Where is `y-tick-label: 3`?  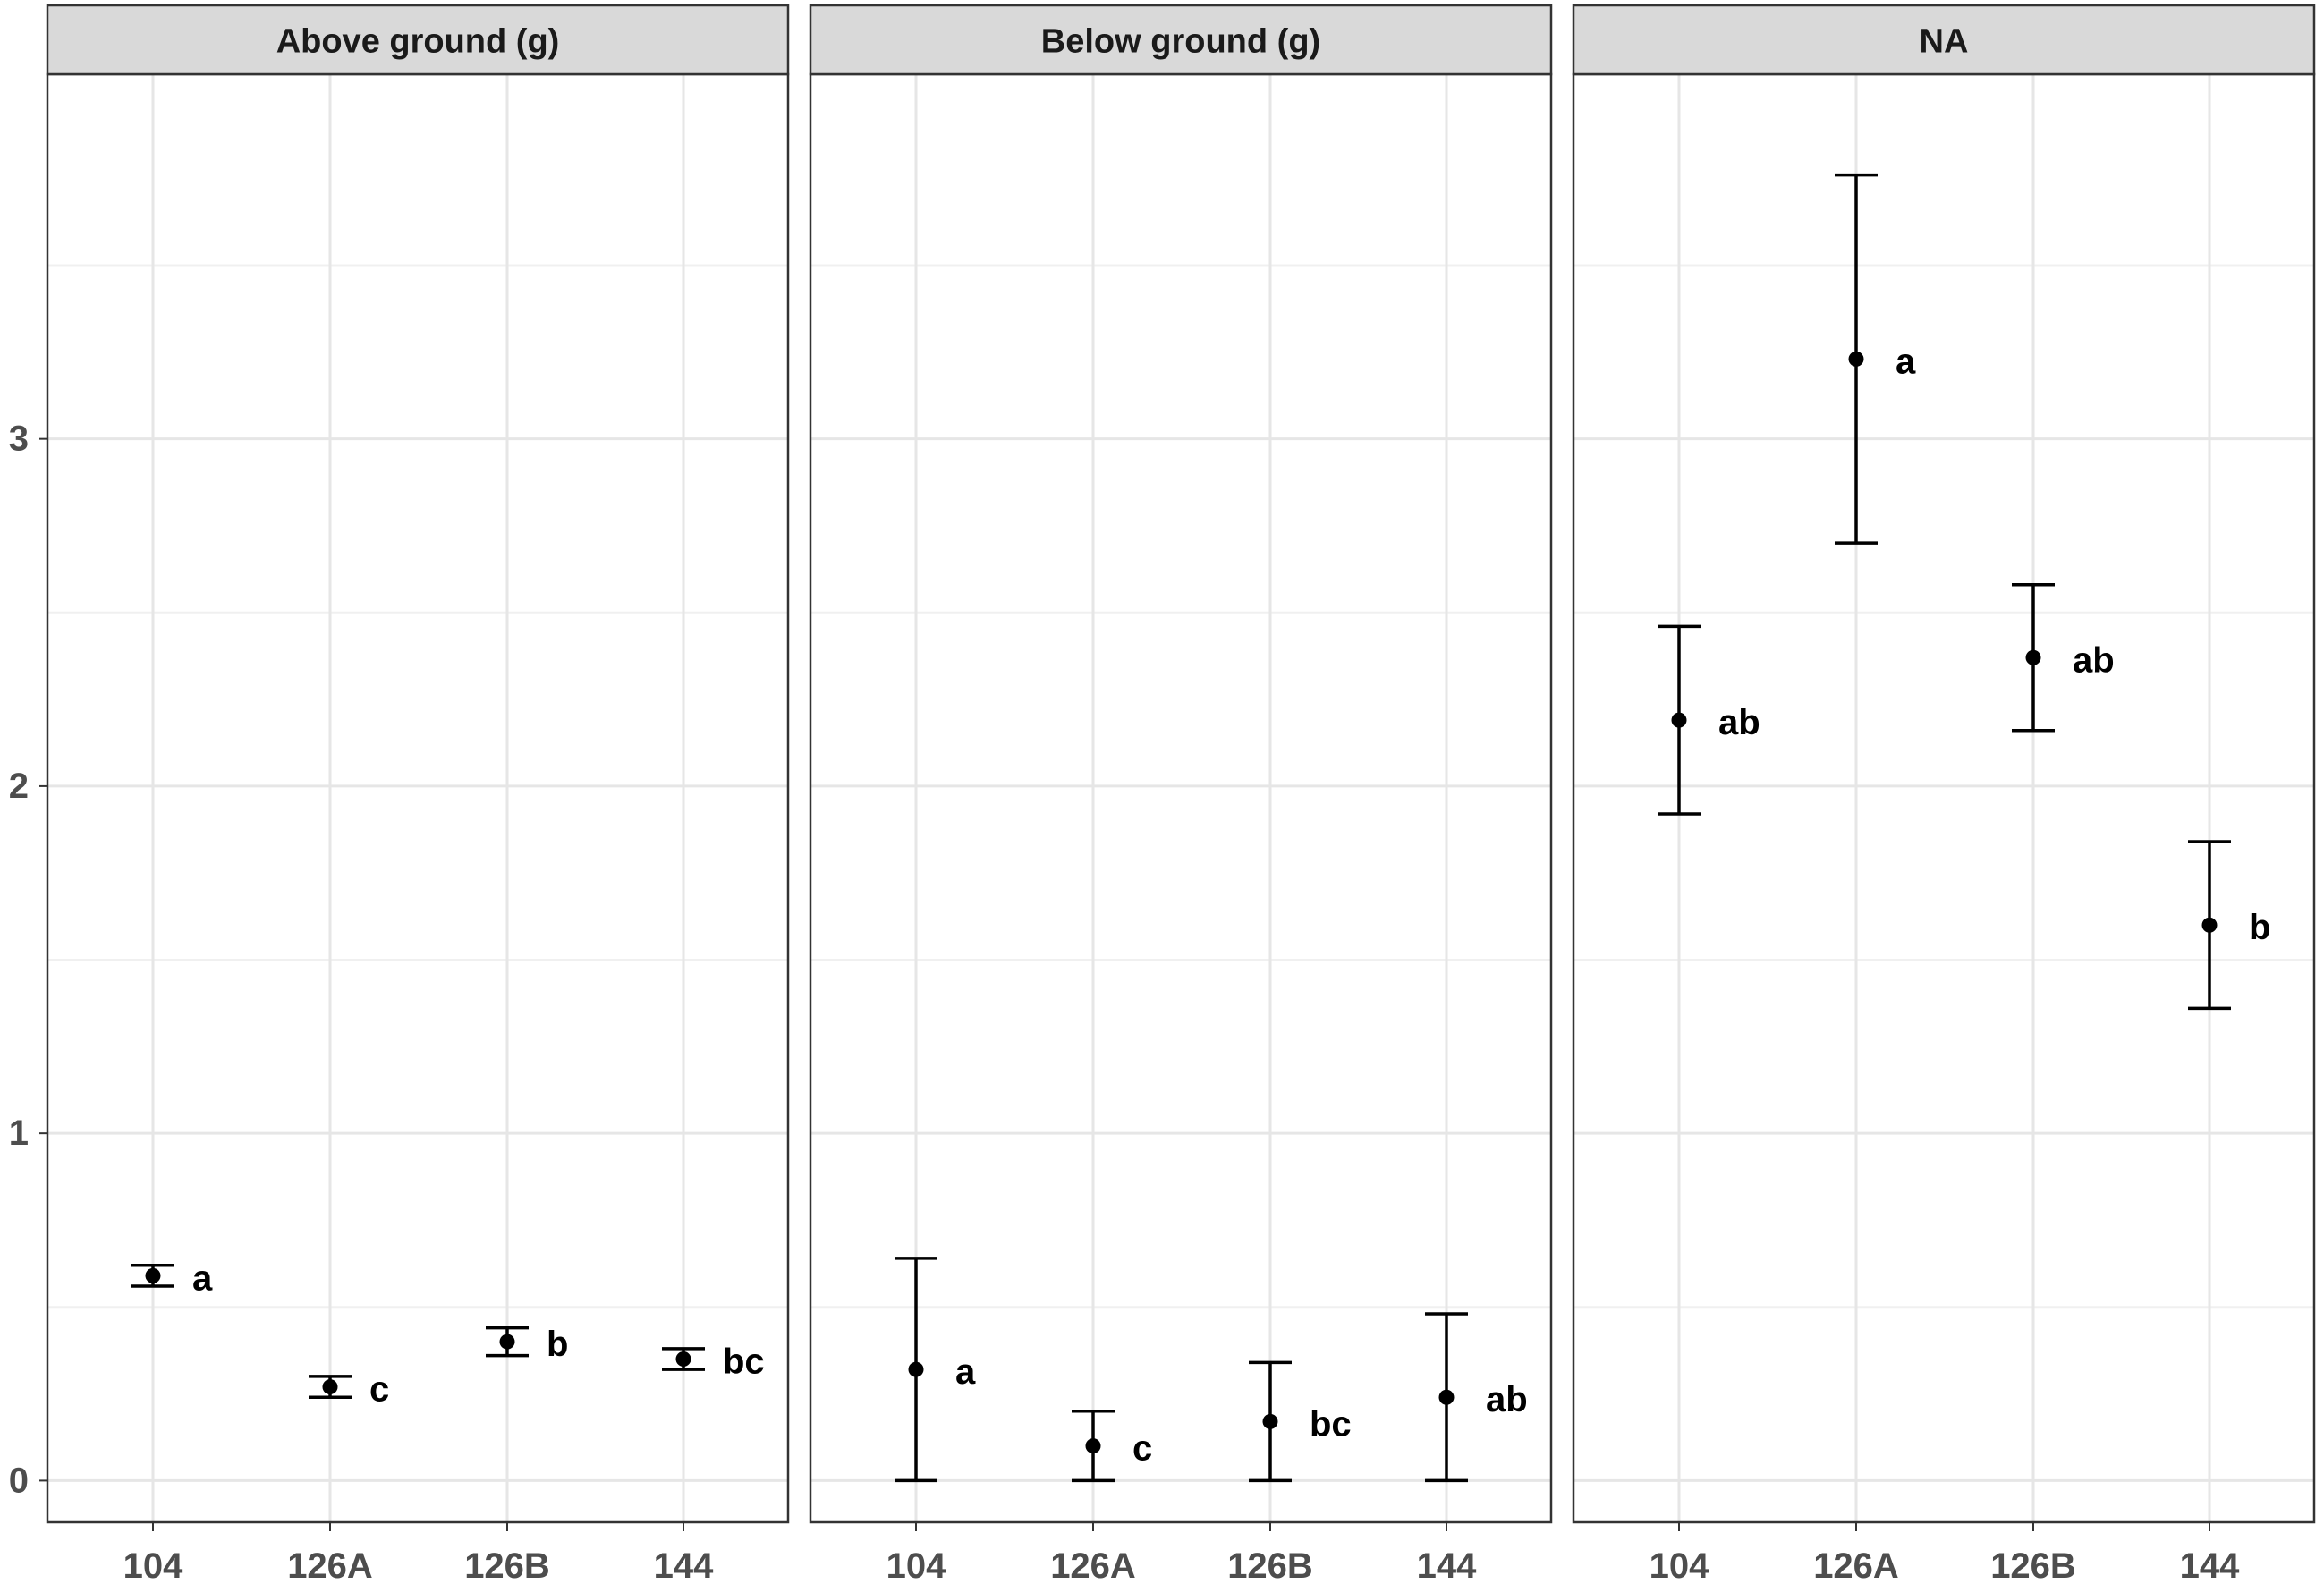 y-tick-label: 3 is located at coordinates (19, 439).